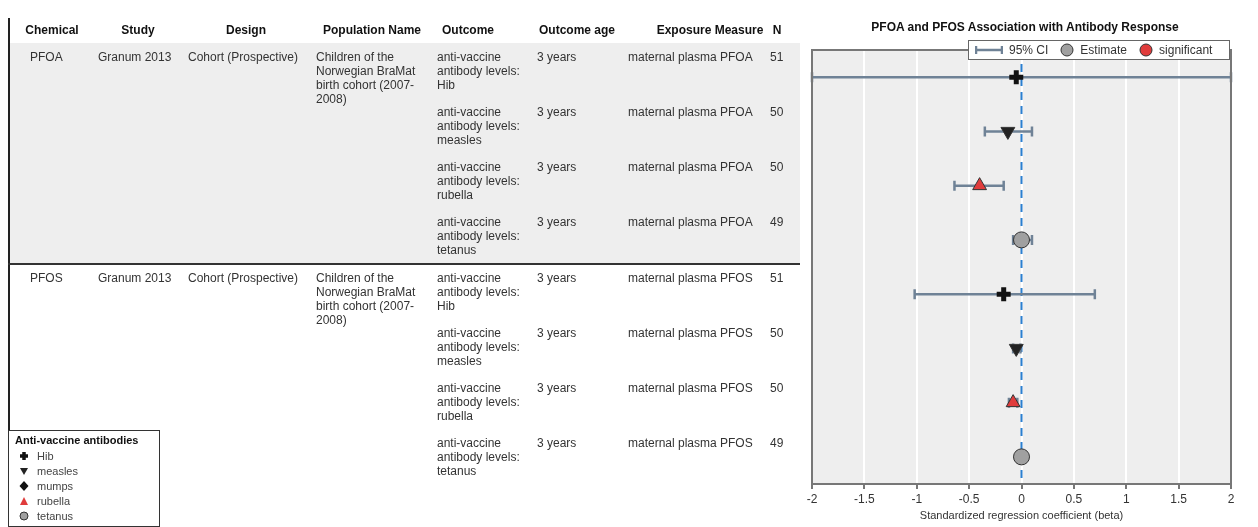 This screenshot has height=527, width=1258. Describe the element at coordinates (1179, 498) in the screenshot. I see `x-tick-label: 1.5` at that location.